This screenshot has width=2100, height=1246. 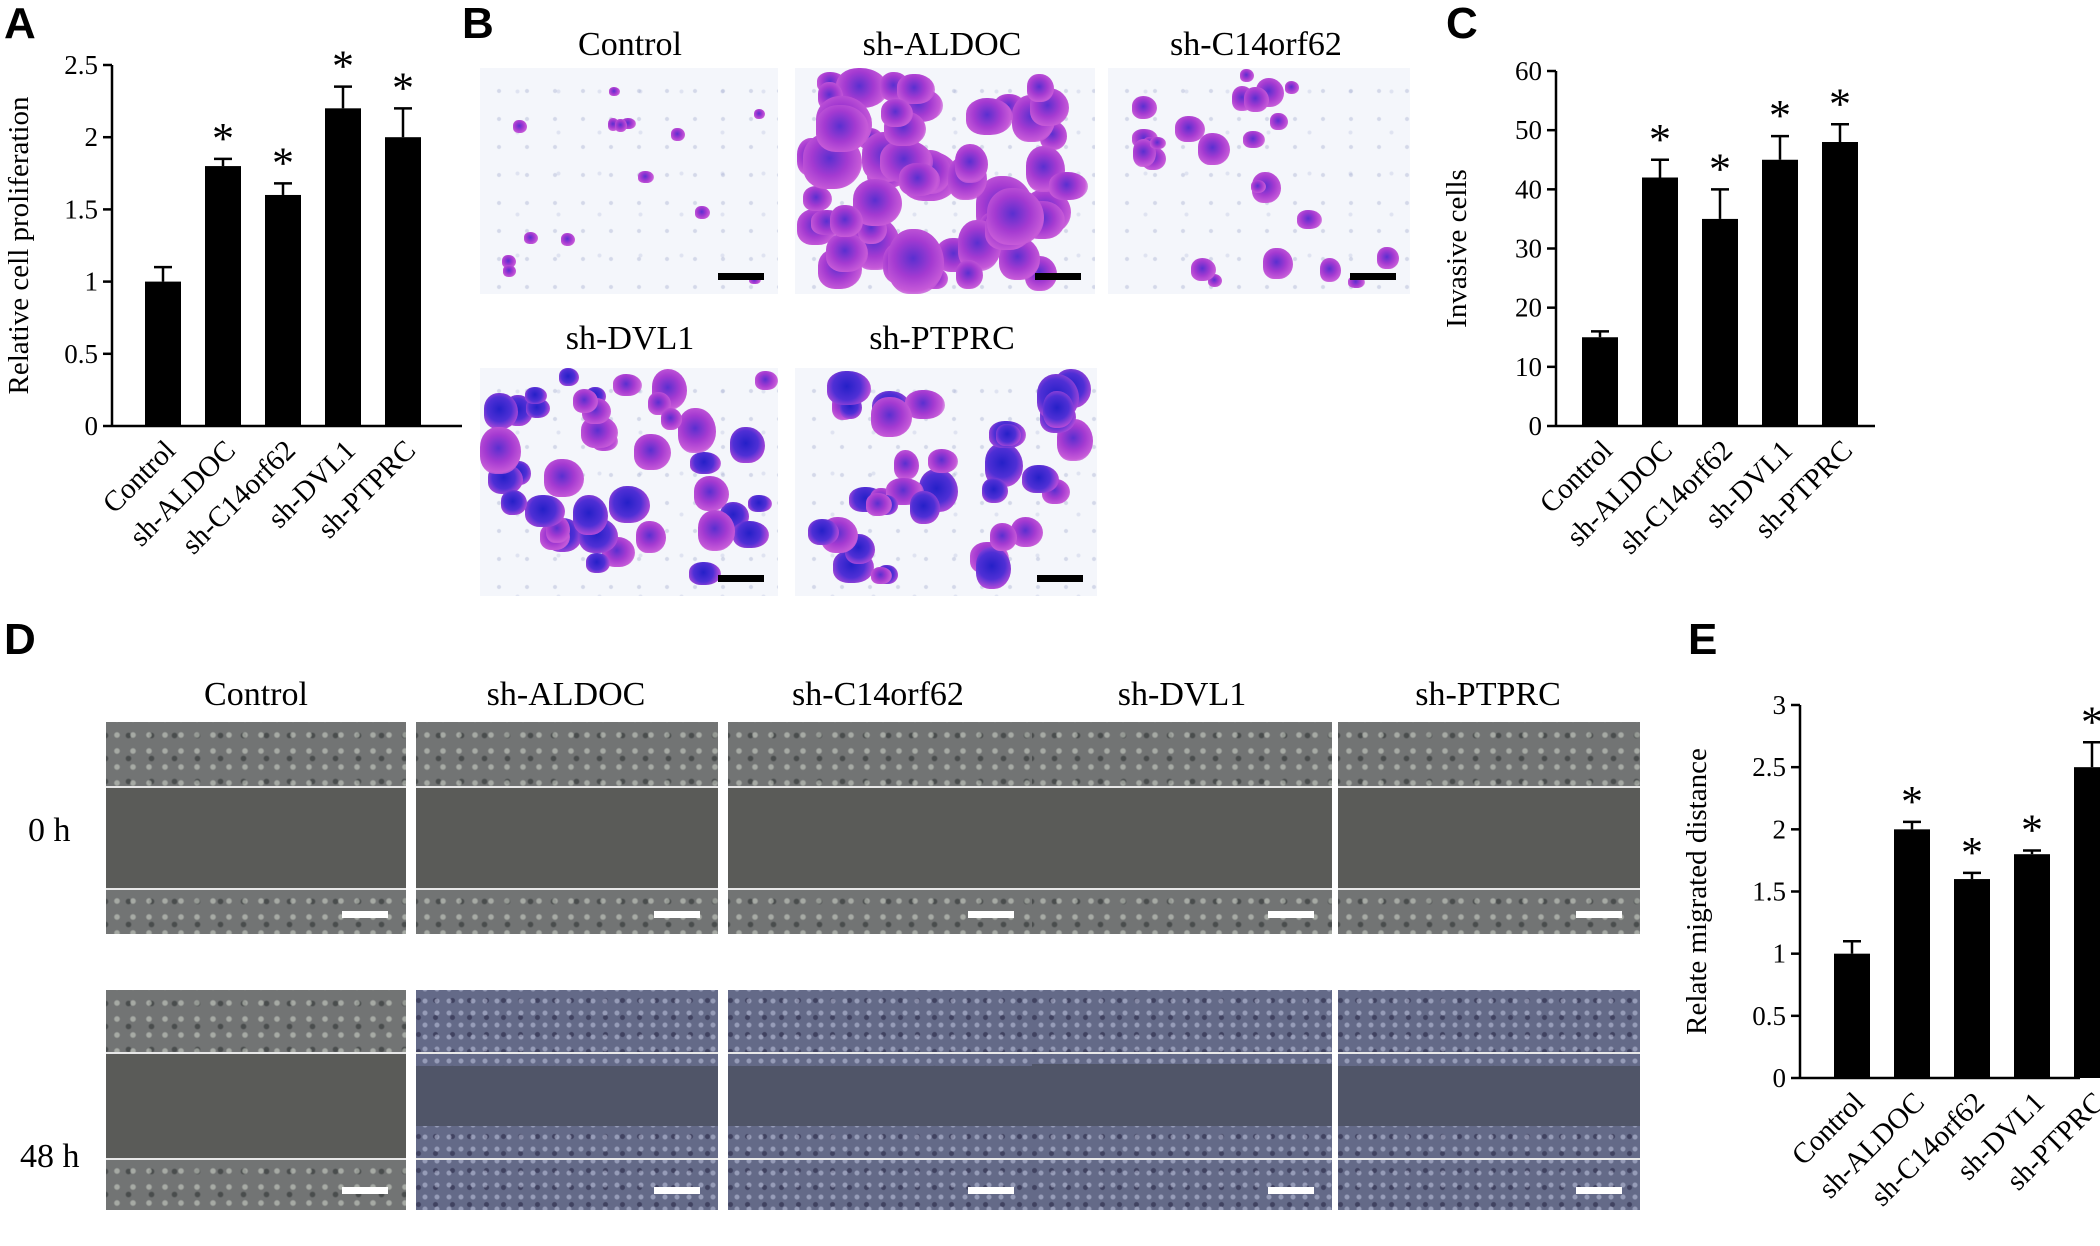 I want to click on panel-letter-a: A, so click(x=20, y=24).